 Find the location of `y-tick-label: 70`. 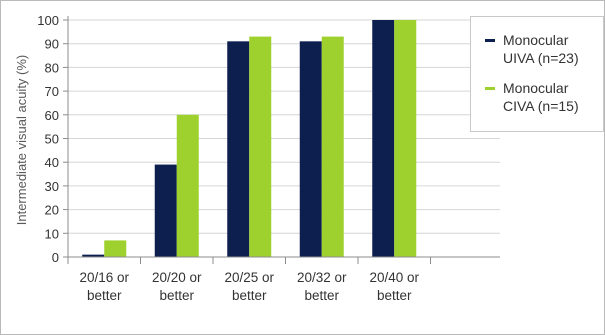

y-tick-label: 70 is located at coordinates (52, 91).